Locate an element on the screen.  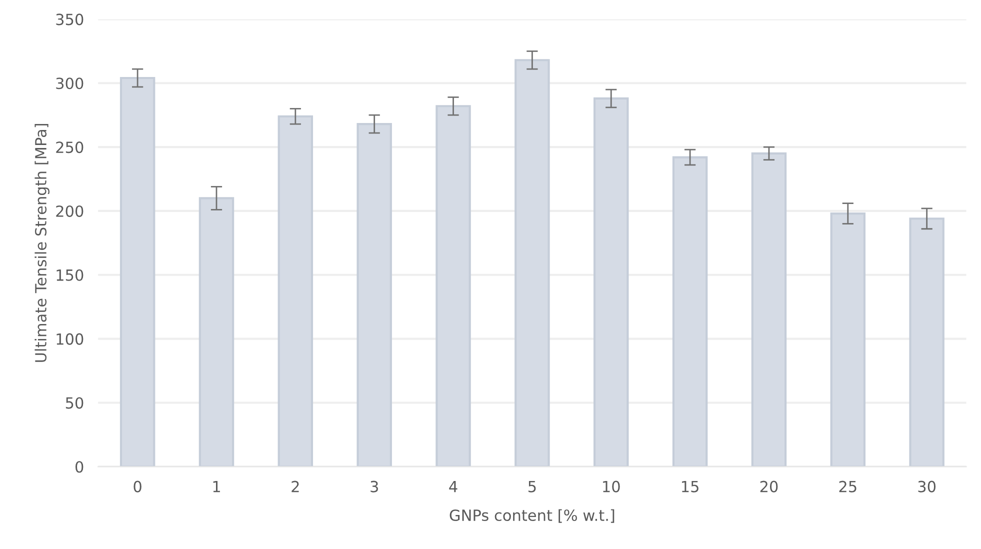
x-tick-label: 4 is located at coordinates (453, 486).